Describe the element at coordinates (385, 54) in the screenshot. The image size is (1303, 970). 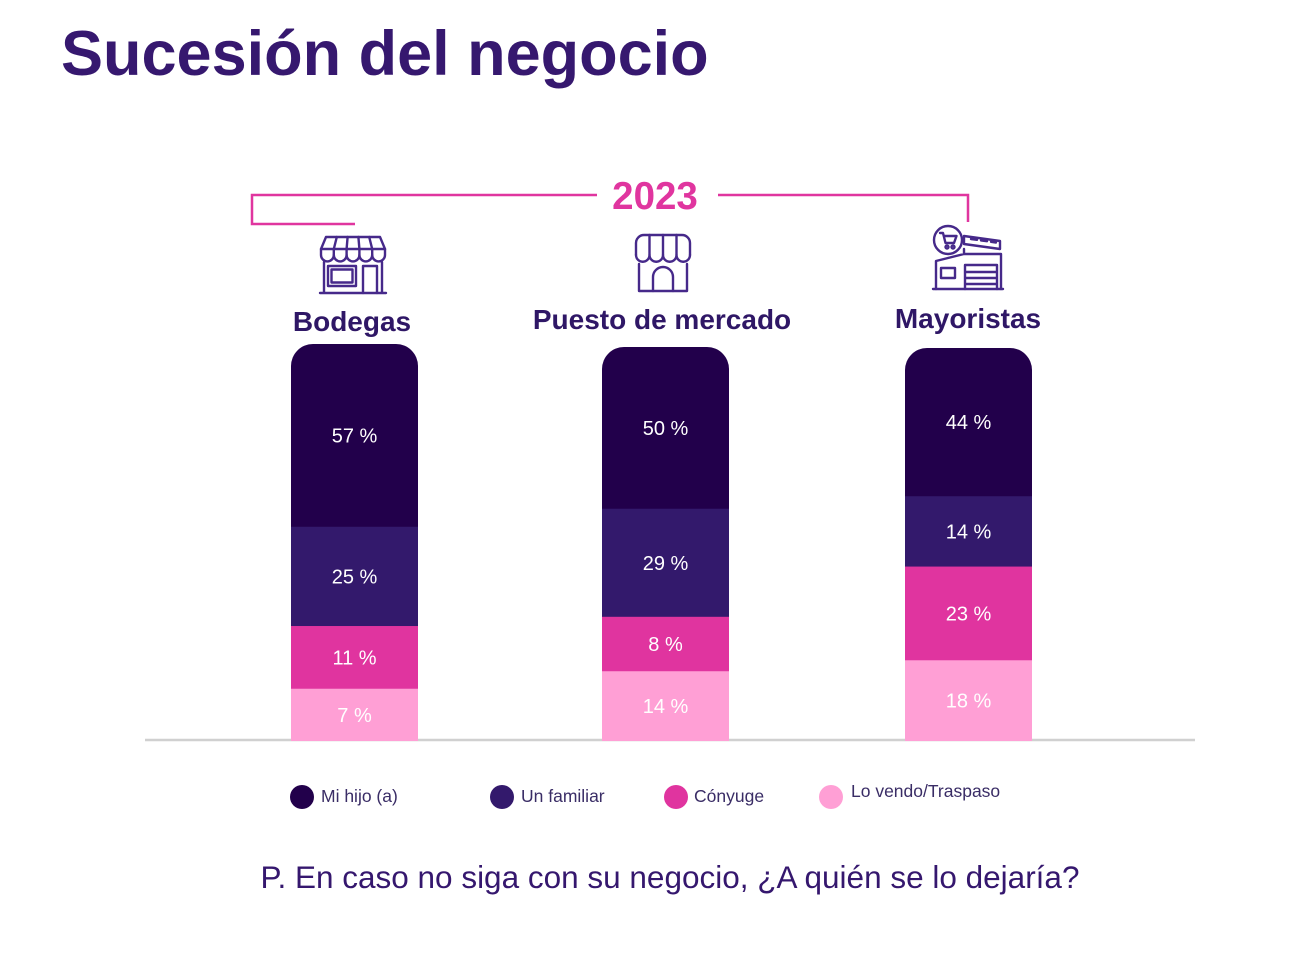
I see `page-title: Sucesión del negocio` at that location.